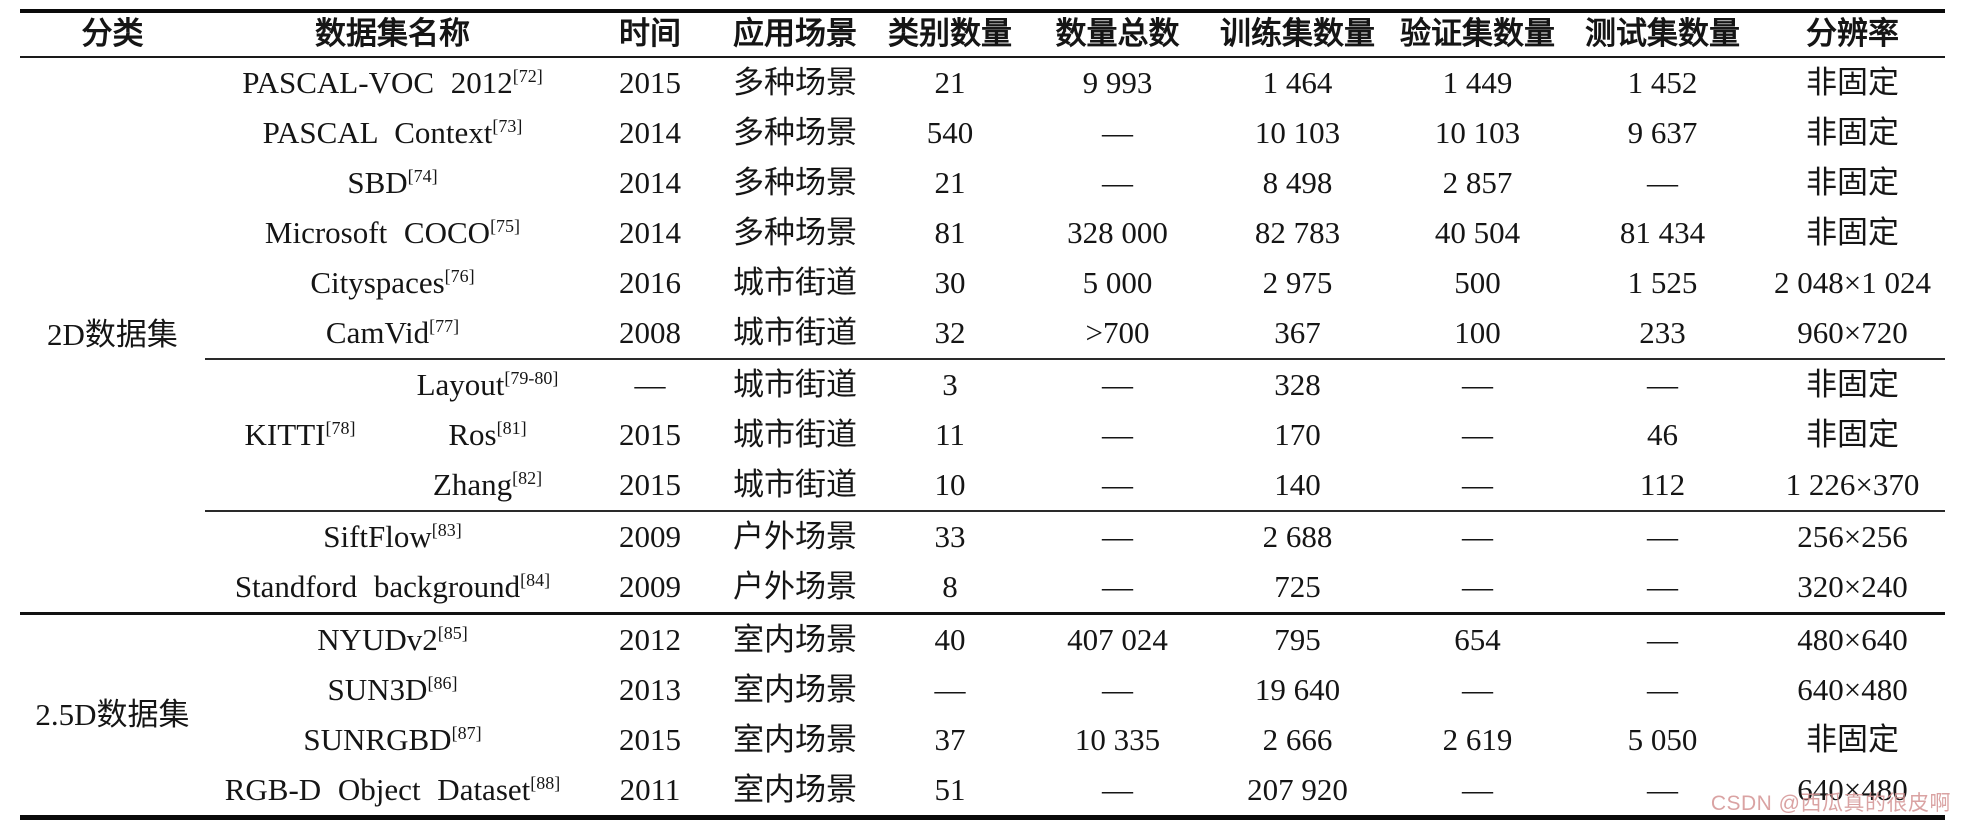 The height and width of the screenshot is (820, 1967). I want to click on reference-superscript: [84], so click(535, 579).